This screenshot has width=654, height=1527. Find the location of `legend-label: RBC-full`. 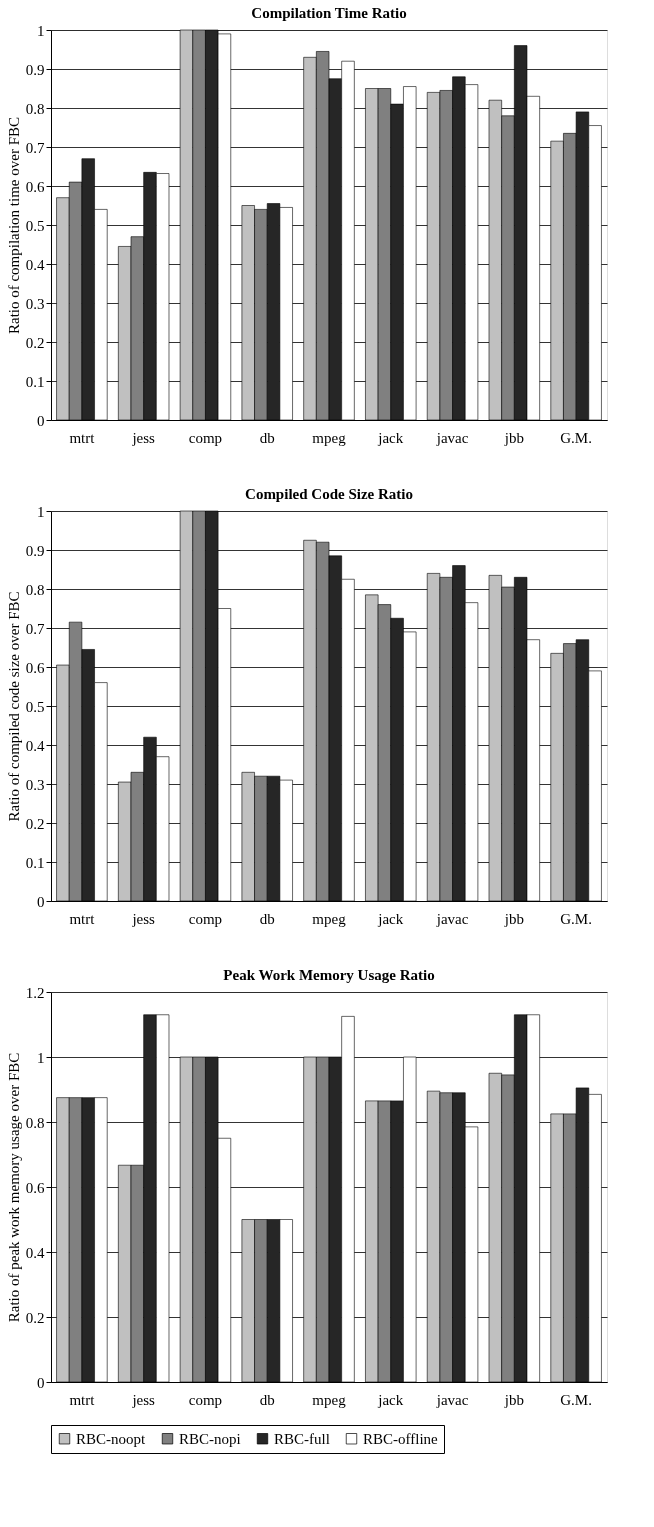

legend-label: RBC-full is located at coordinates (302, 1438).